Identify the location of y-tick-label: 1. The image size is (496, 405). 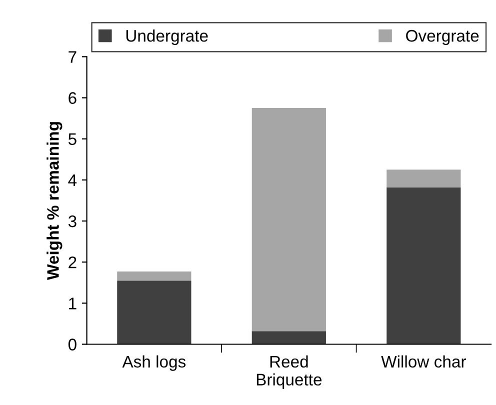
(72, 304).